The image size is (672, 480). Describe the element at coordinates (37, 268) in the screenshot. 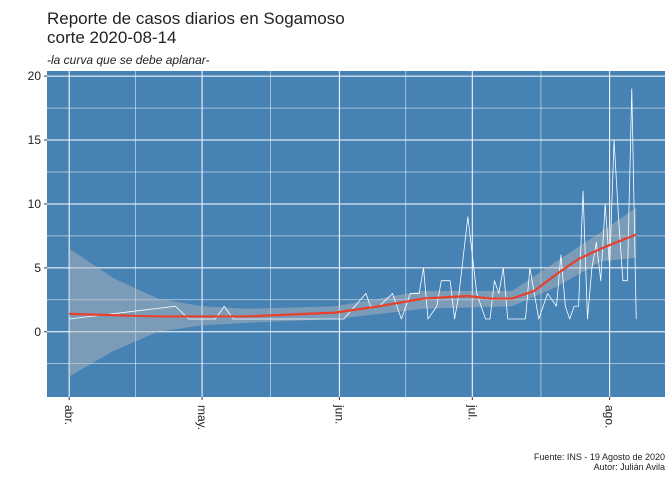

I see `y-tick-label: 5` at that location.